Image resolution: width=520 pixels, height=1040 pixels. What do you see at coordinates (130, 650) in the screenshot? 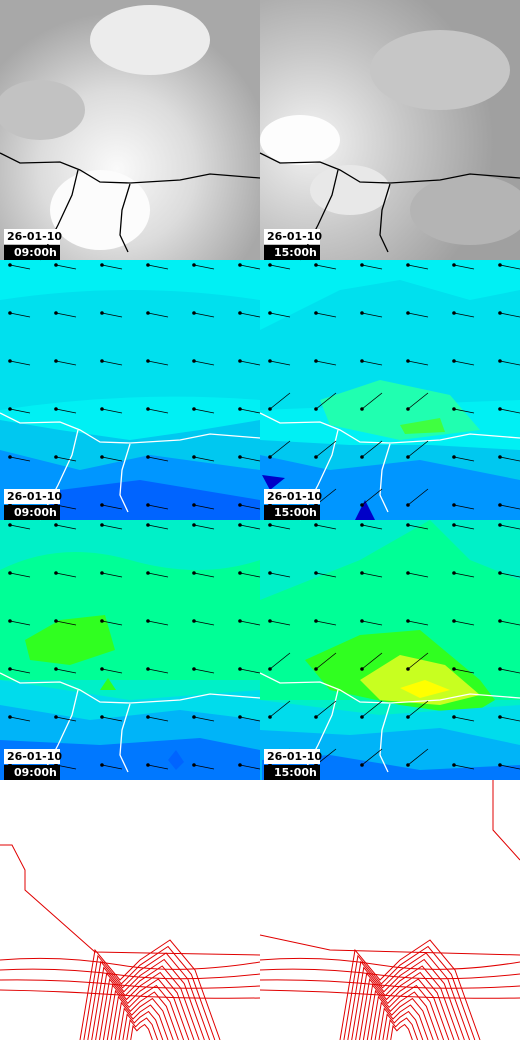
I see `humidity-panel-left` at bounding box center [130, 650].